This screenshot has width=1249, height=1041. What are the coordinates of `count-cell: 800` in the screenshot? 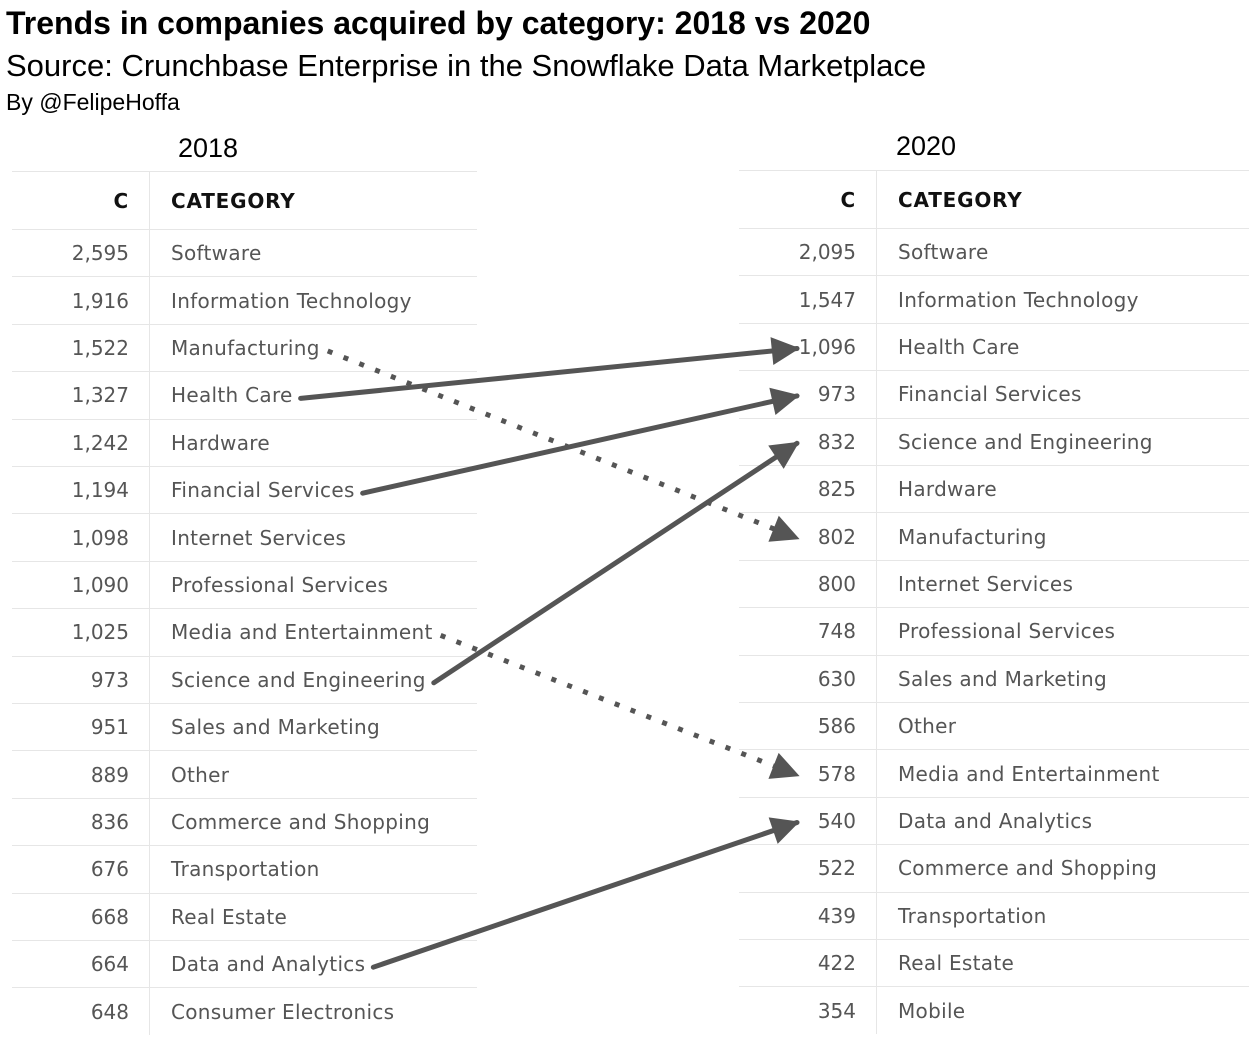 It's located at (808, 584).